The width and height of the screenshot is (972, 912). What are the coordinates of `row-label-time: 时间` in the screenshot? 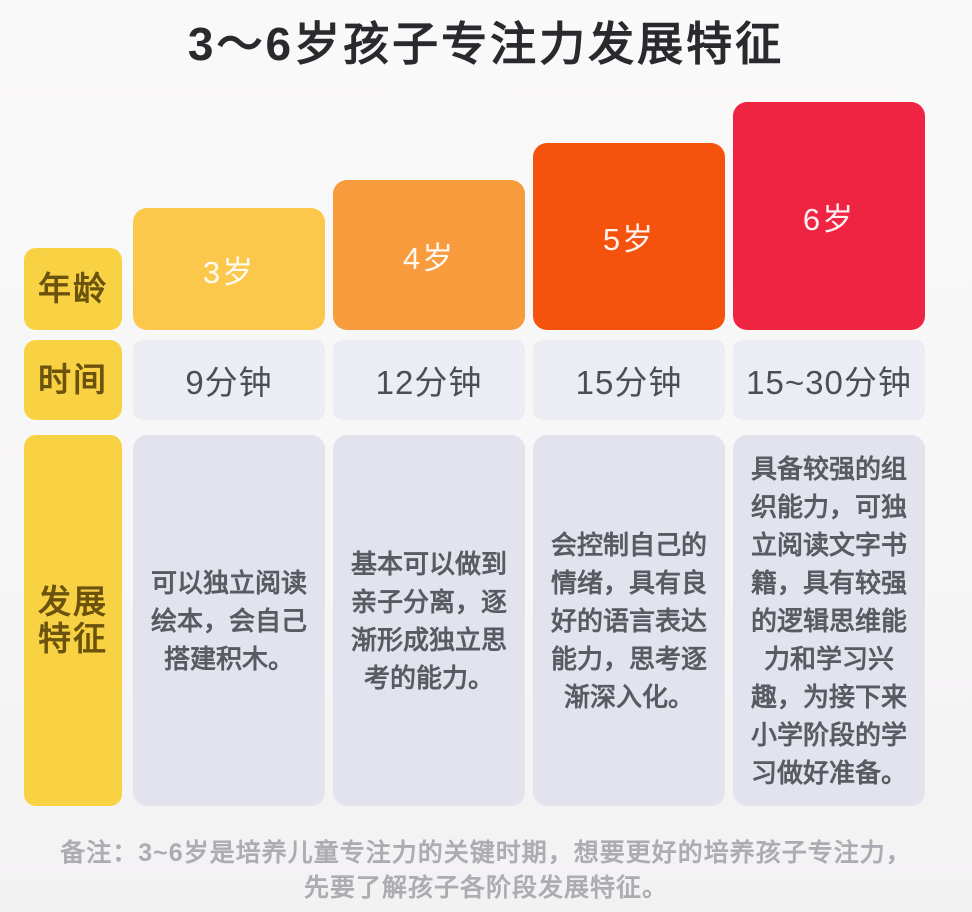 It's located at (73, 380).